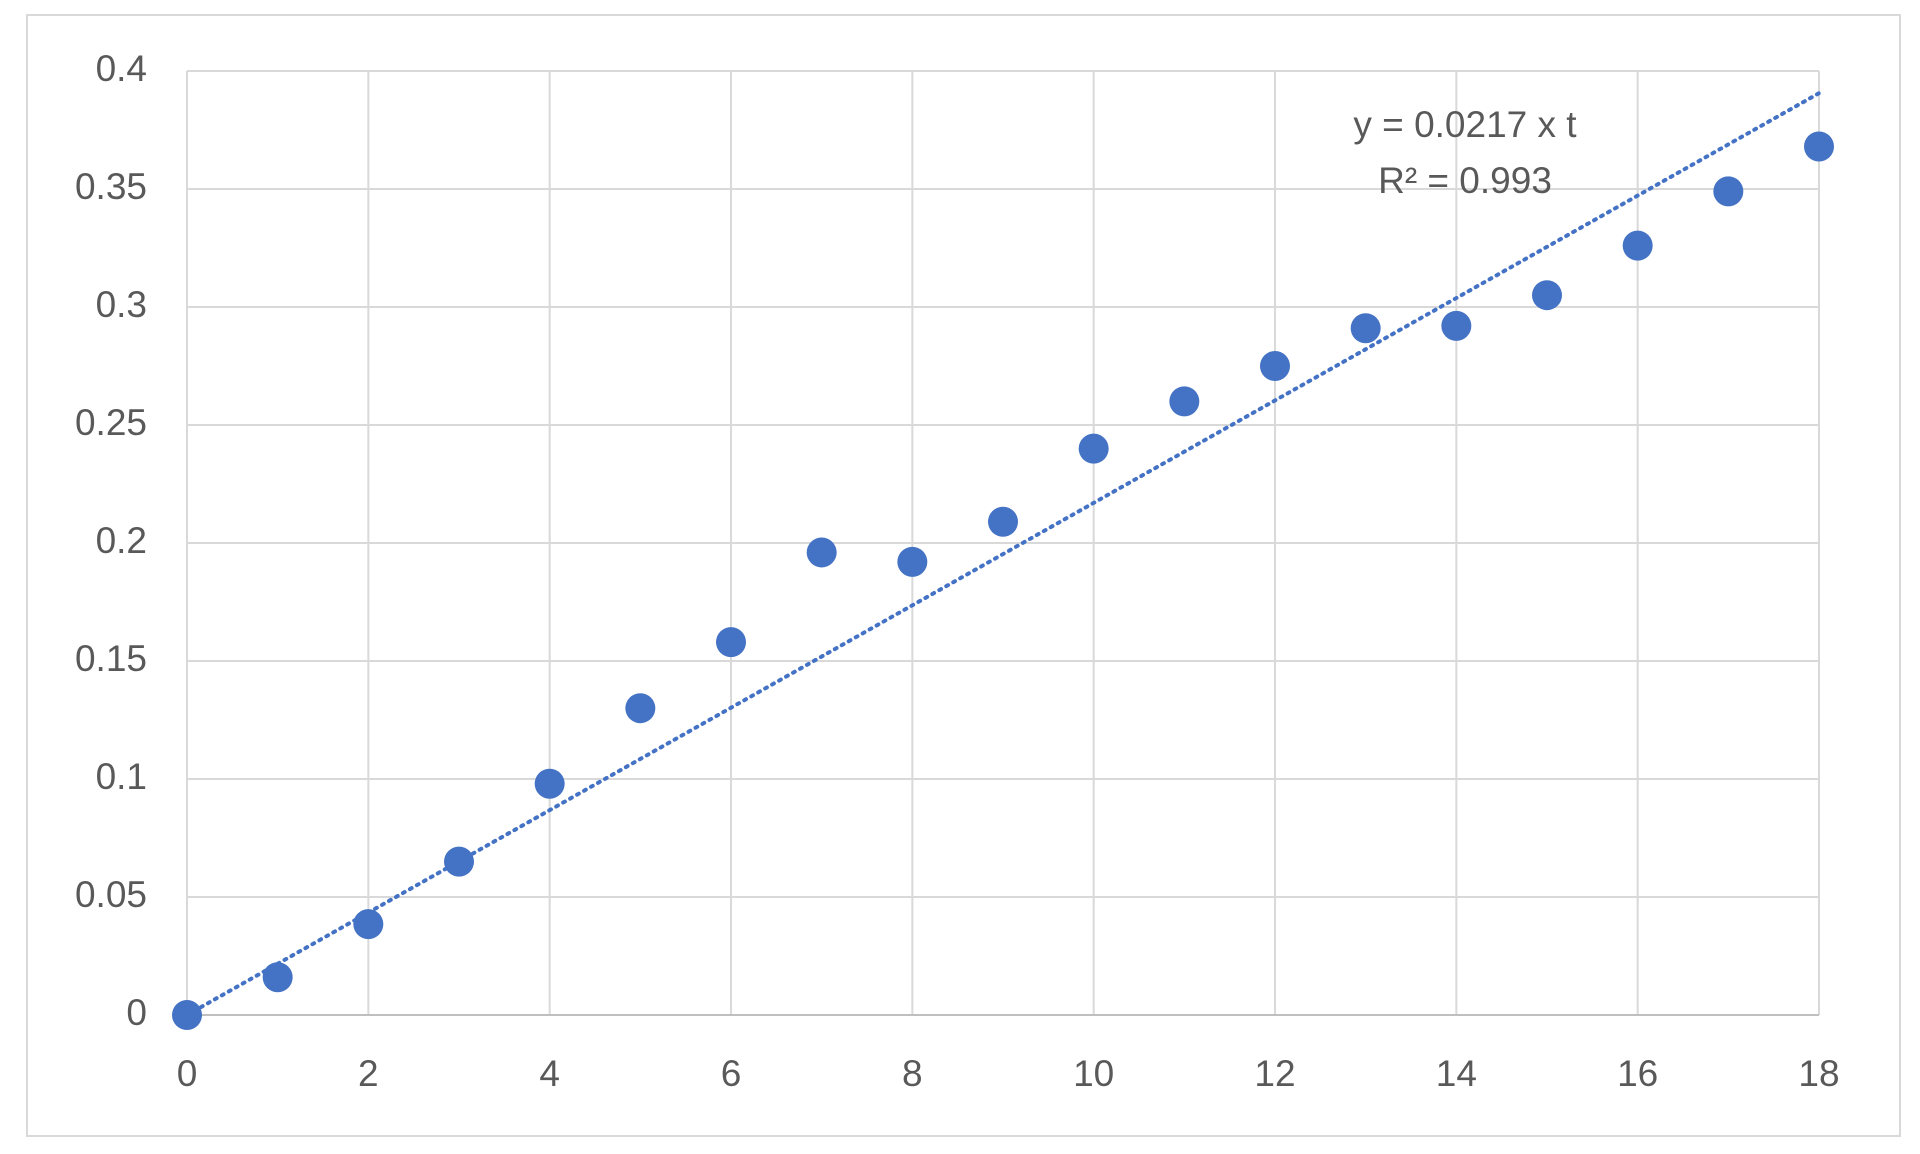  Describe the element at coordinates (1274, 1073) in the screenshot. I see `x-tick-label: 12` at that location.